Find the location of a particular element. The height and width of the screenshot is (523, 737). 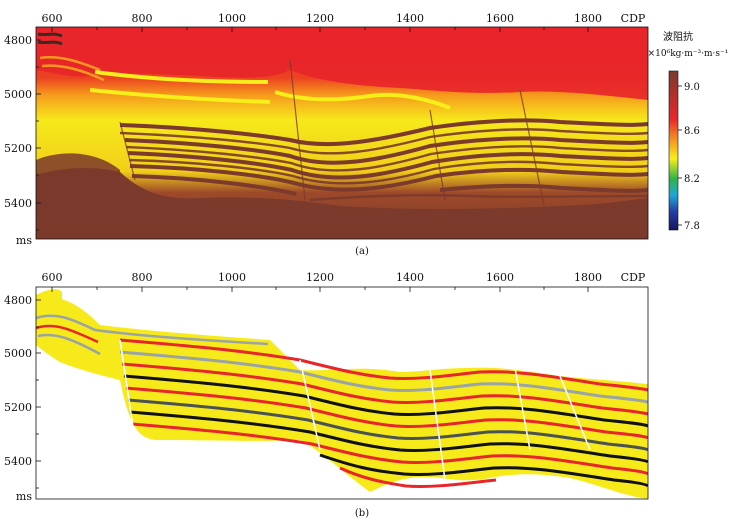

panel-a-caption: (a) is located at coordinates (362, 251).